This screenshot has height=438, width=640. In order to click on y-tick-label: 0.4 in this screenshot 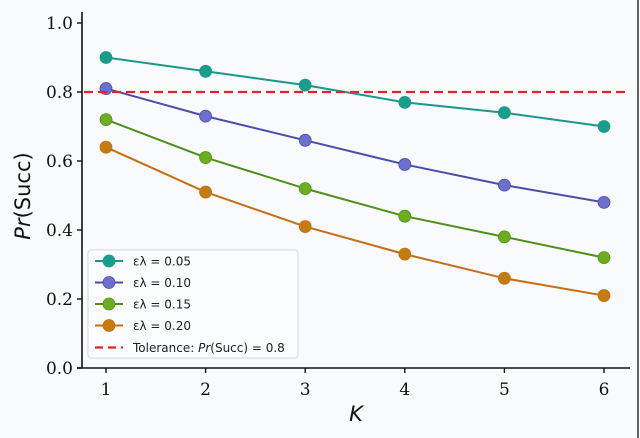, I will do `click(59, 231)`.